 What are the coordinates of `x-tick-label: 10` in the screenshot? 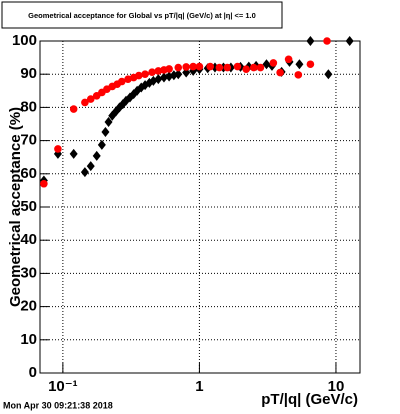 It's located at (336, 386).